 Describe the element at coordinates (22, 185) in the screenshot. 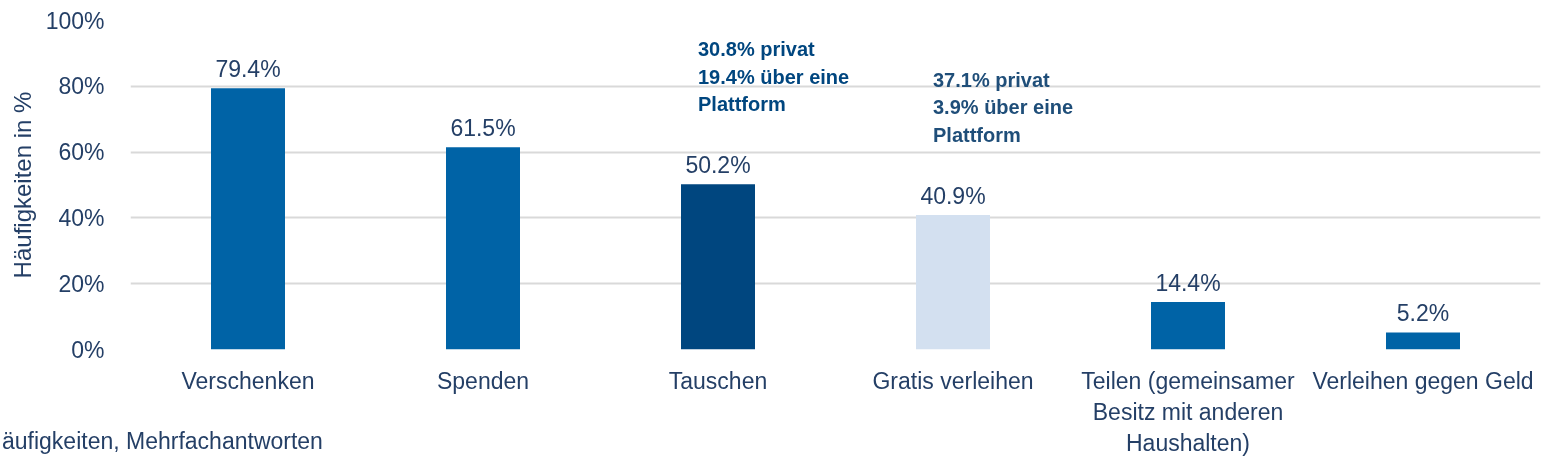

I see `y-axis-title: Häufigkeiten in %` at that location.